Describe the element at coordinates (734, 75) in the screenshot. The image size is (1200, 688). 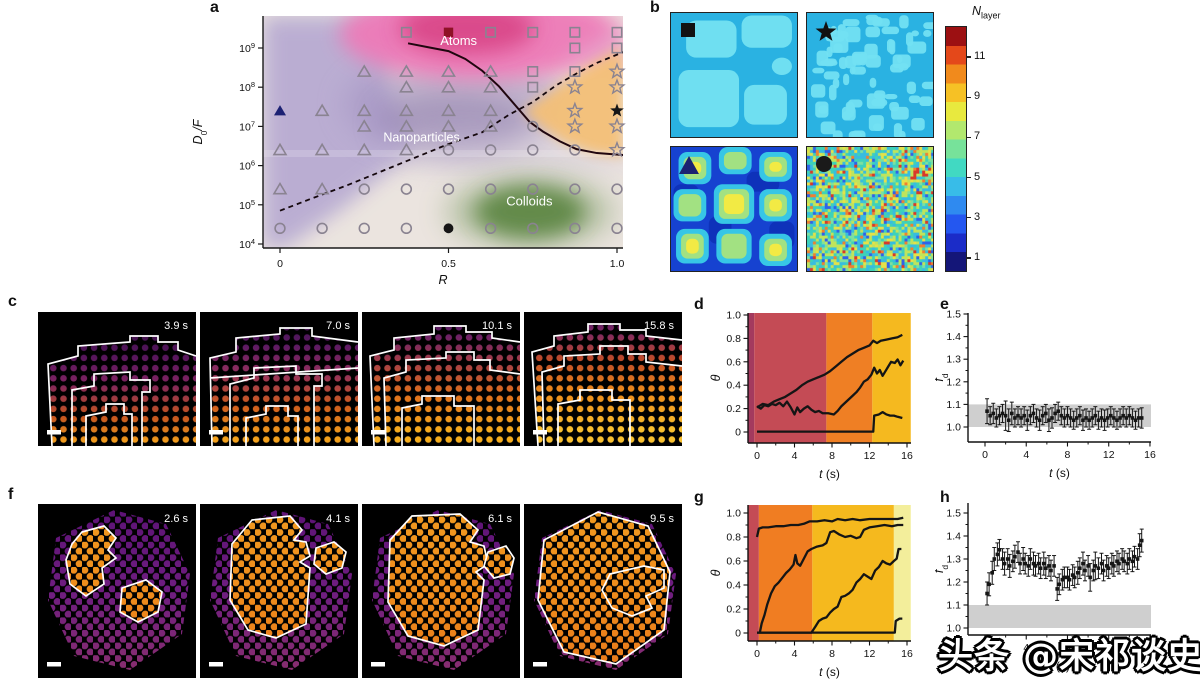
I see `heatmap-square-case` at that location.